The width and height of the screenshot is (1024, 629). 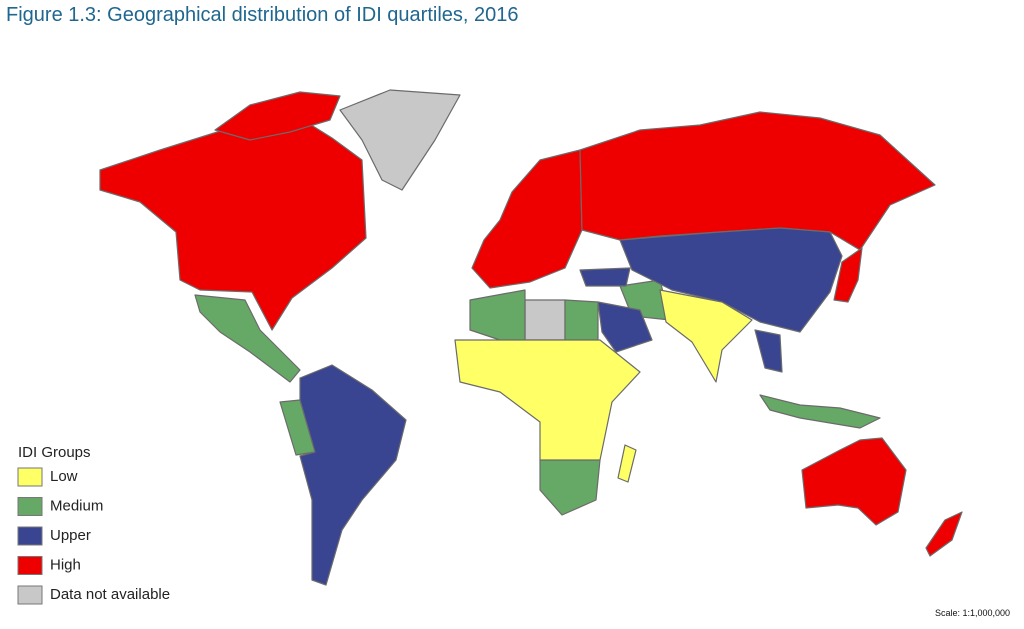 I want to click on madagascar, so click(x=627, y=463).